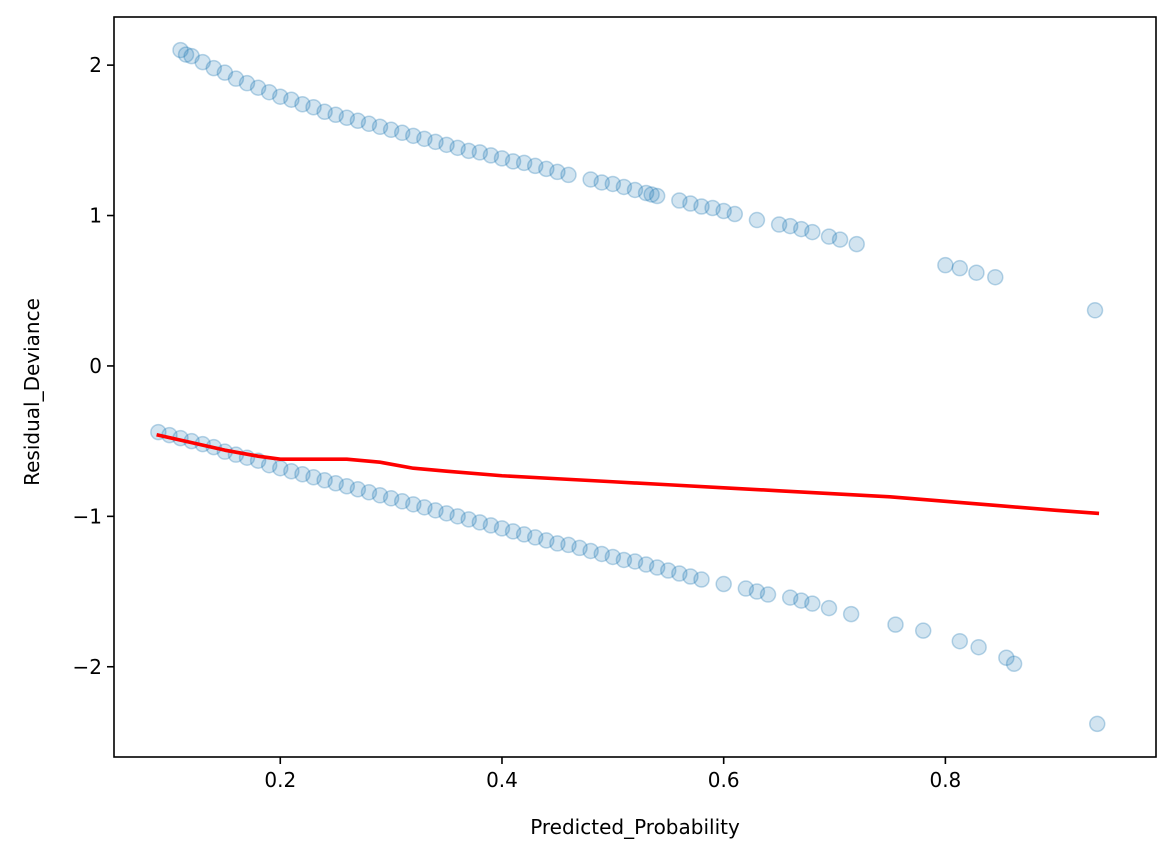  Describe the element at coordinates (95, 65) in the screenshot. I see `y-tick-label: 2` at that location.